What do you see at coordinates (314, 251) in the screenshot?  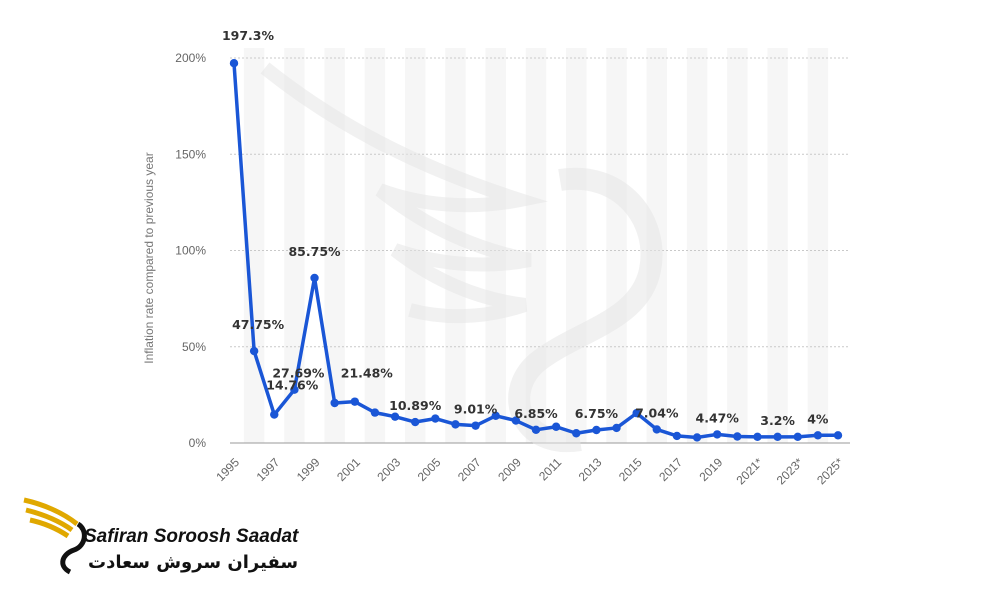 I see `data-label: 85.75%` at bounding box center [314, 251].